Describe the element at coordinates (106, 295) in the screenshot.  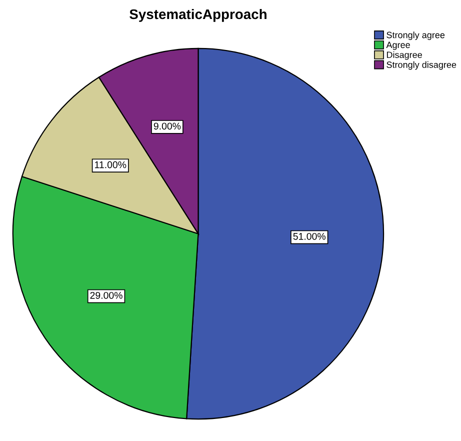
I see `data-label: 29.00%` at that location.